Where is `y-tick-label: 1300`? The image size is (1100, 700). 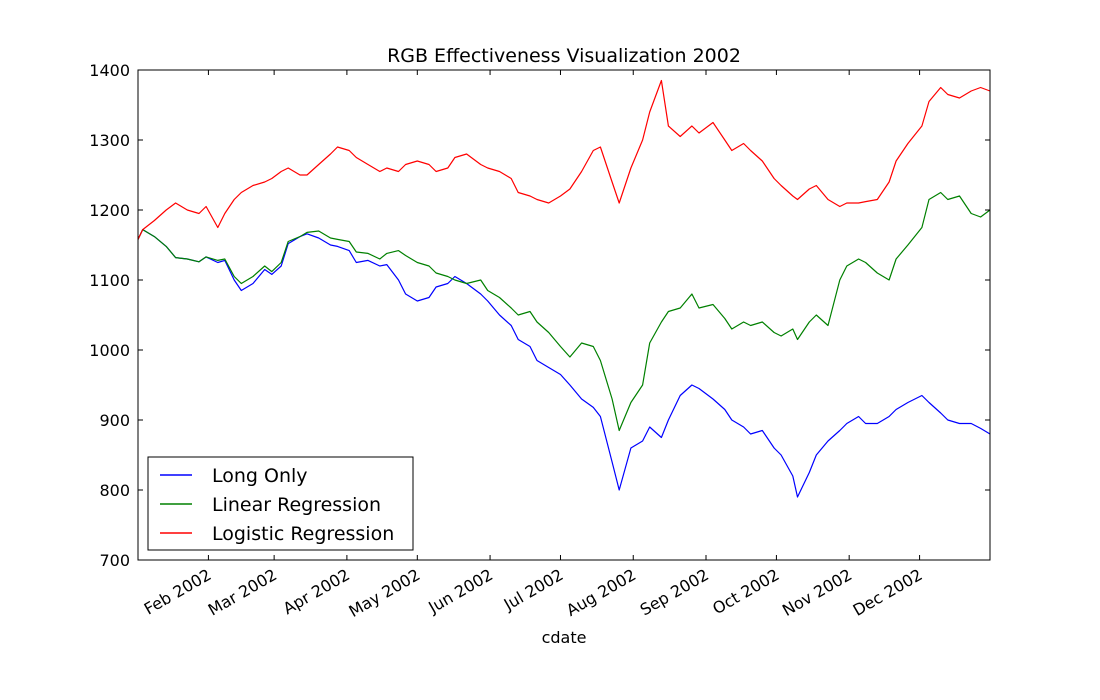 y-tick-label: 1300 is located at coordinates (109, 140).